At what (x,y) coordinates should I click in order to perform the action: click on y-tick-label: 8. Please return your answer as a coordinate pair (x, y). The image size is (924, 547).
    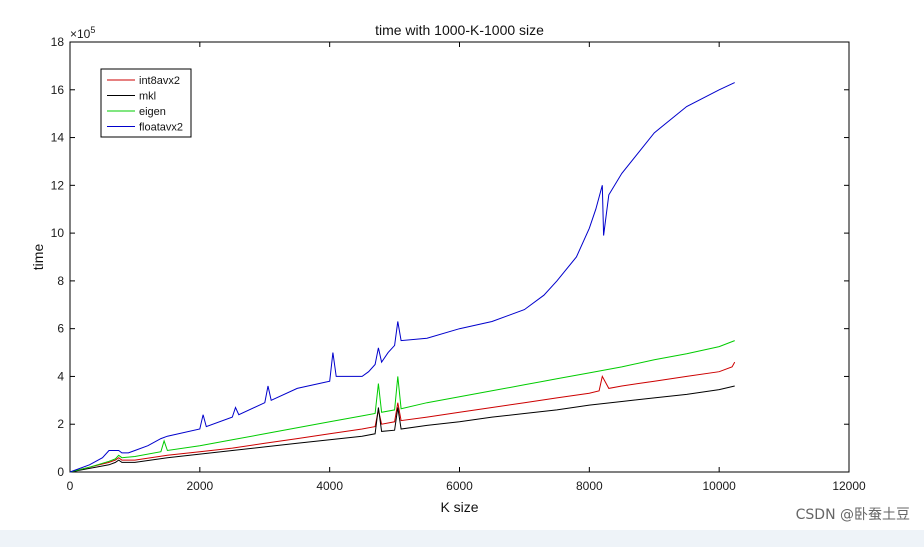
    Looking at the image, I should click on (60, 281).